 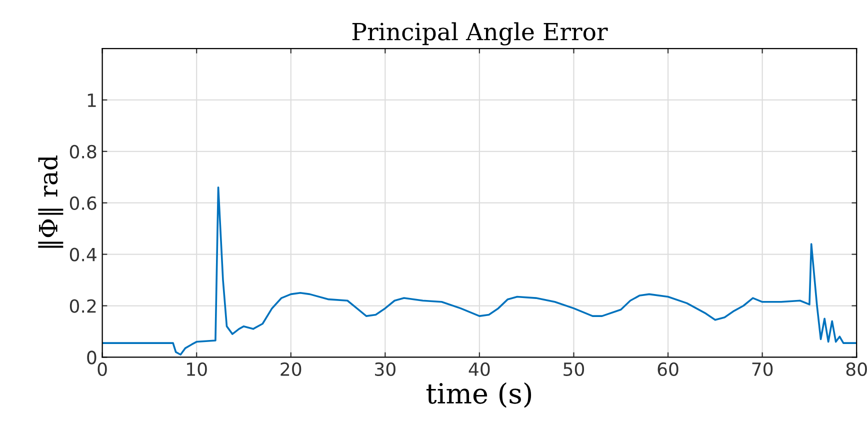 I want to click on y-tick-label: 0.6, so click(x=83, y=203).